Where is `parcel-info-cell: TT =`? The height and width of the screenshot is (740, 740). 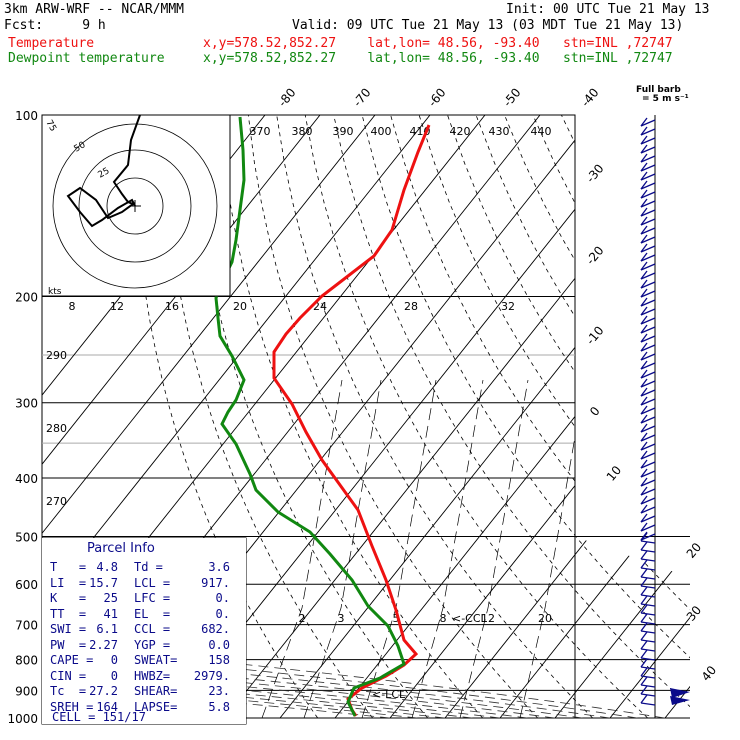
parcel-info-cell: TT = is located at coordinates (68, 613).